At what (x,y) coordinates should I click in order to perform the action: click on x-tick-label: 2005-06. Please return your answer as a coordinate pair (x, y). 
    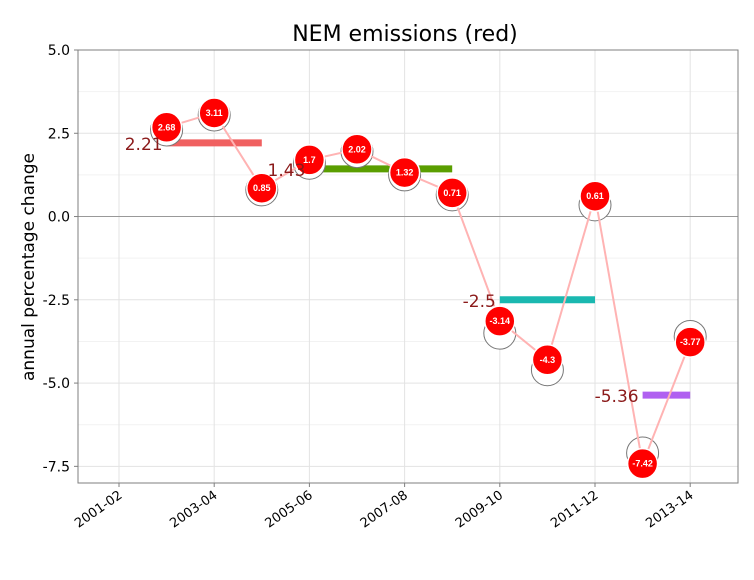
    Looking at the image, I should click on (289, 509).